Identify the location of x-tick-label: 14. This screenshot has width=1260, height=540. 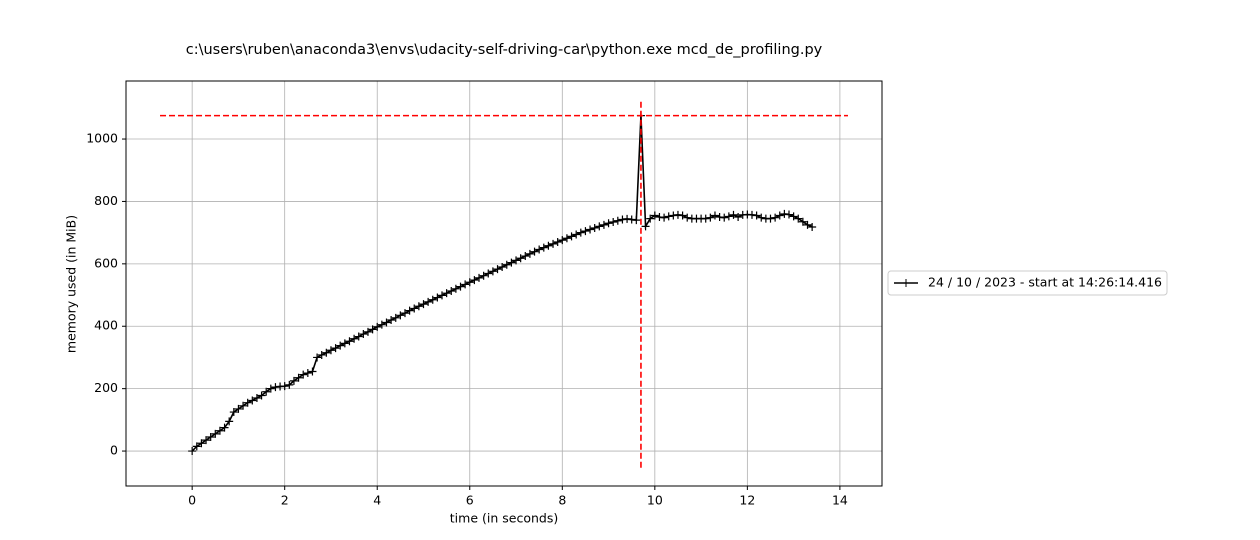
(840, 500).